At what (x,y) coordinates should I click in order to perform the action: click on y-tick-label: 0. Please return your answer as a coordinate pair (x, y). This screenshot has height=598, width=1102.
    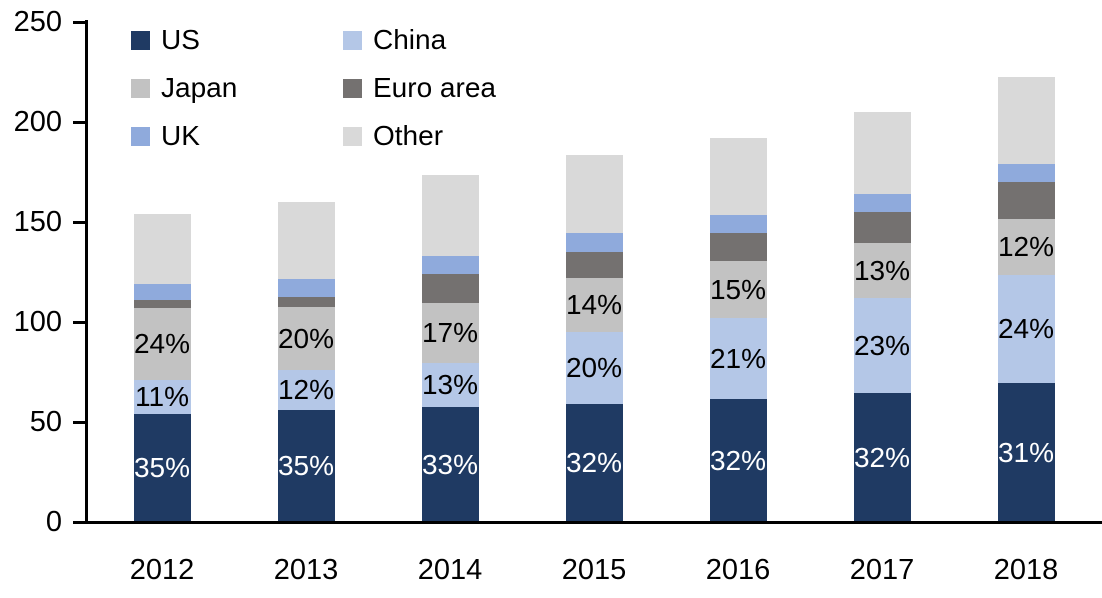
    Looking at the image, I should click on (53, 522).